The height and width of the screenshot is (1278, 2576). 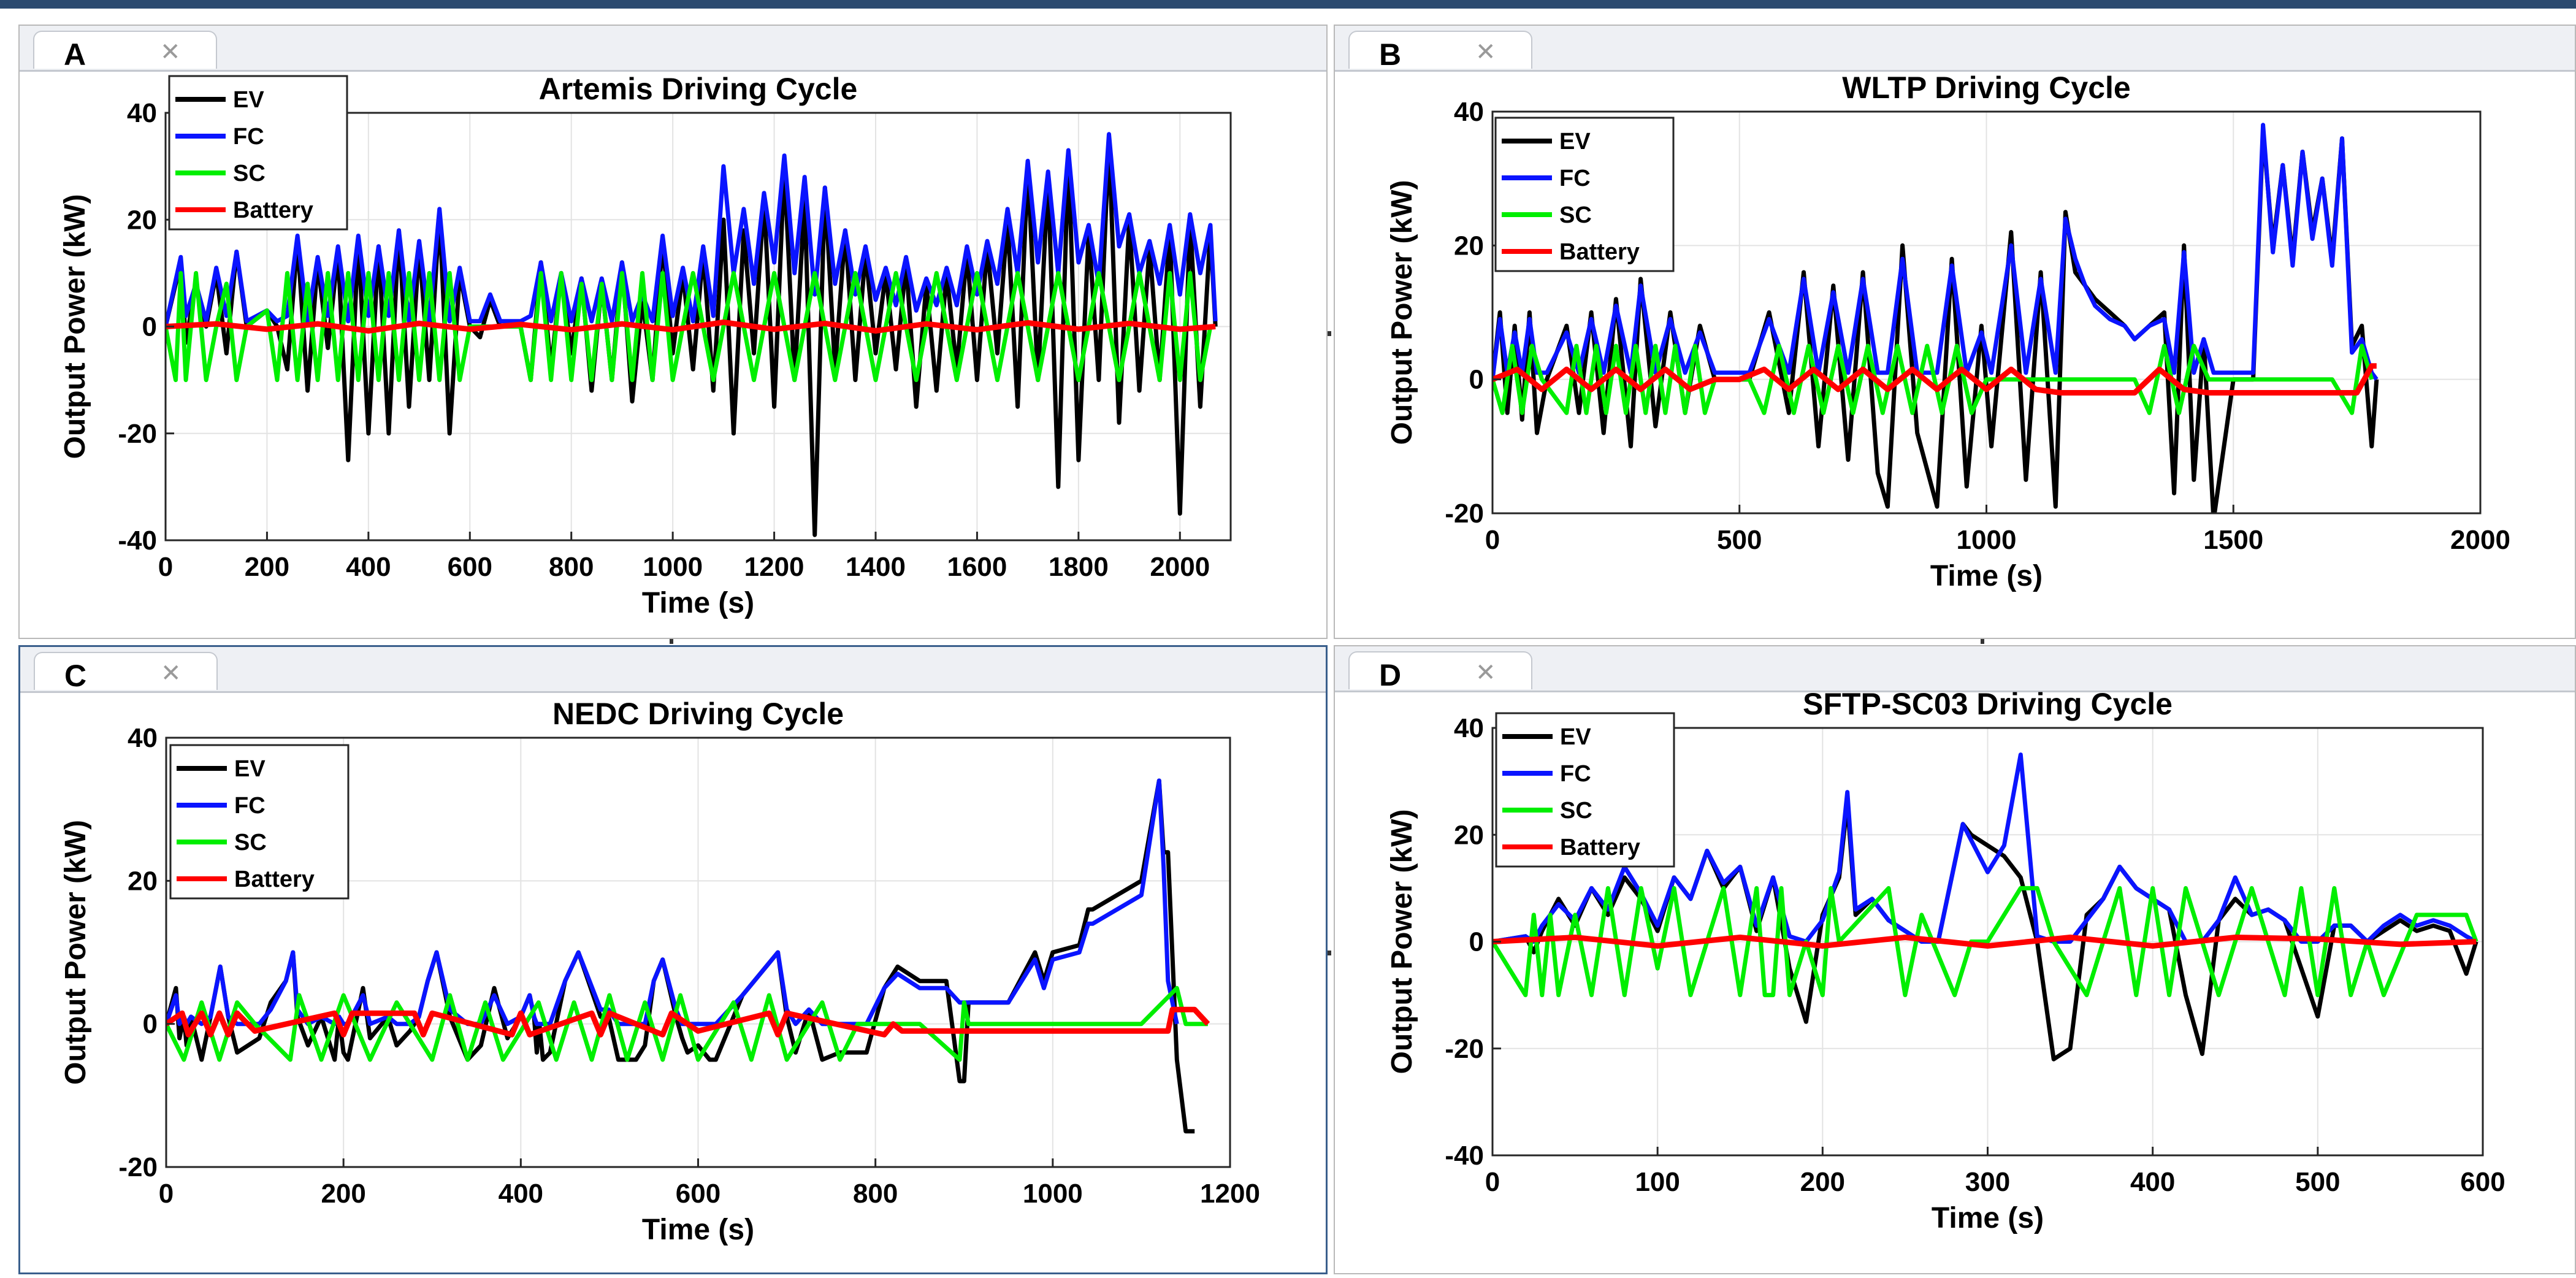 I want to click on tab-strip: B ✕, so click(x=1955, y=49).